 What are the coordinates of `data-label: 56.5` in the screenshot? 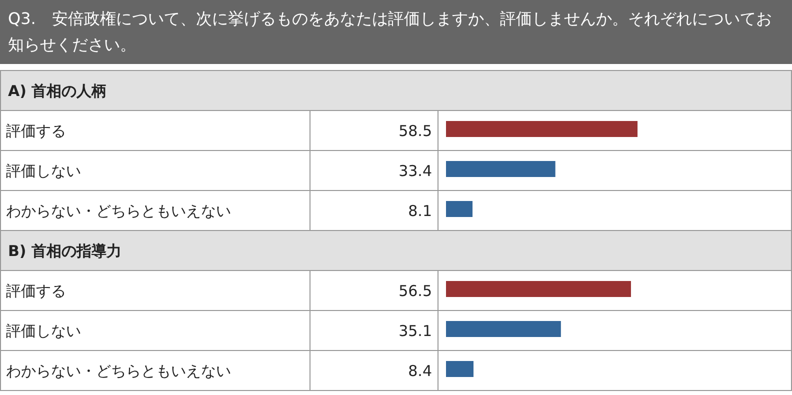 It's located at (415, 291).